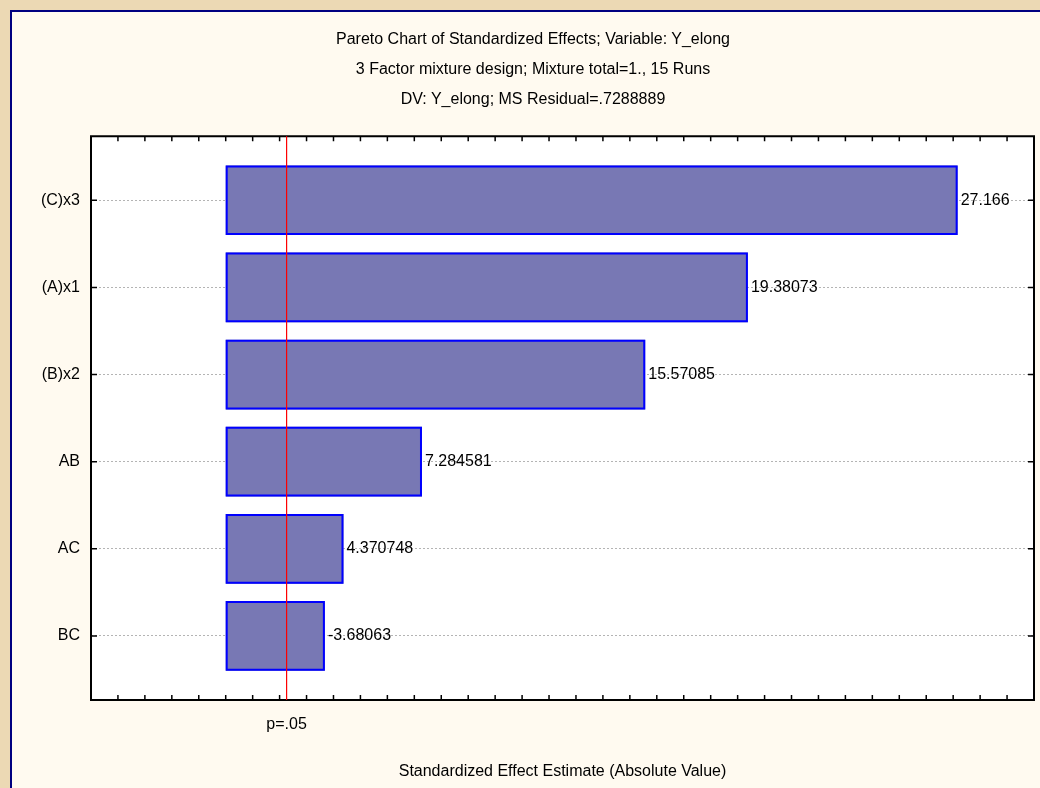 This screenshot has width=1040, height=788. Describe the element at coordinates (985, 199) in the screenshot. I see `data-label: 27.166` at that location.